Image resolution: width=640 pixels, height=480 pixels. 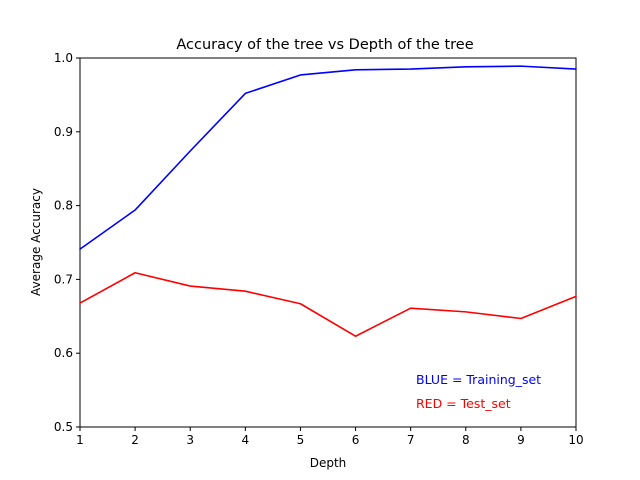 What do you see at coordinates (63, 58) in the screenshot?
I see `y-tick-label: 1.0` at bounding box center [63, 58].